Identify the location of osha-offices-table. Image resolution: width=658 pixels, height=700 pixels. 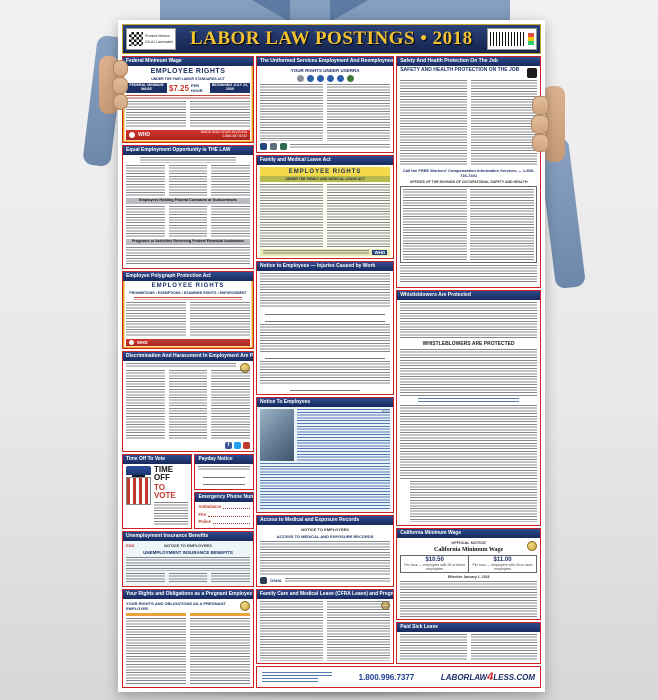
(468, 224).